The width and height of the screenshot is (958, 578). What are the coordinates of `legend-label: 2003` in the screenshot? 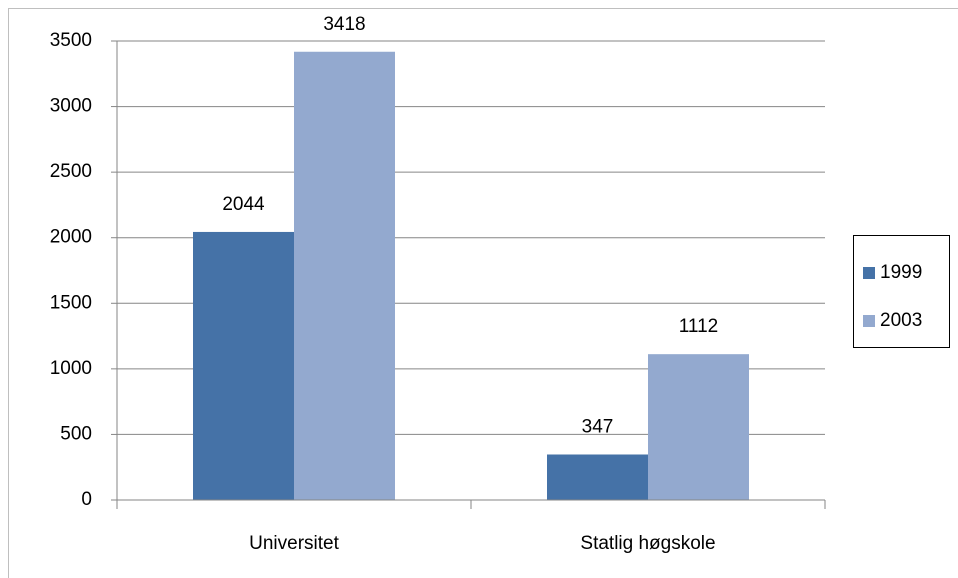 It's located at (901, 320).